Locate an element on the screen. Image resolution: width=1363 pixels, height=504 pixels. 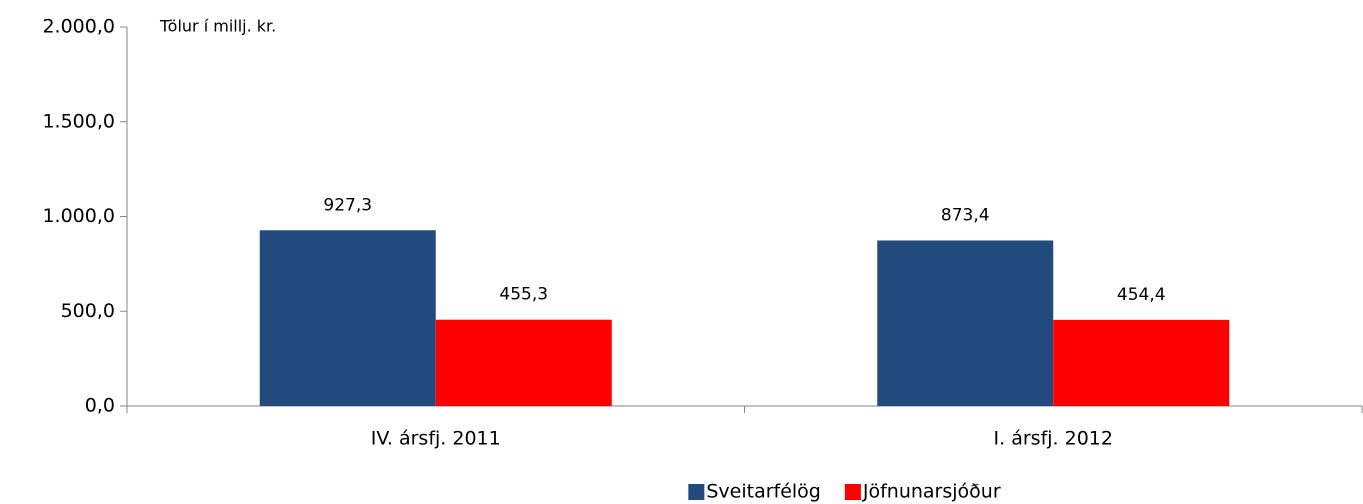
legend-label: Jöfnunarsjóður is located at coordinates (931, 492).